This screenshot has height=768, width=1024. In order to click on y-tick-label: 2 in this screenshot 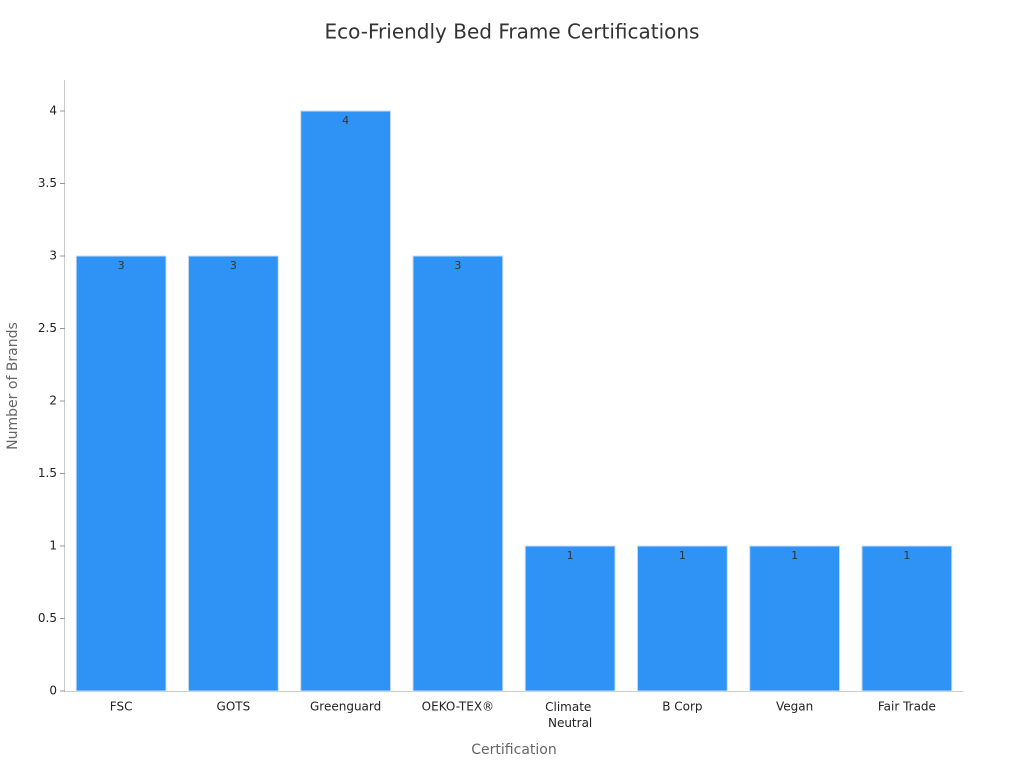, I will do `click(53, 401)`.